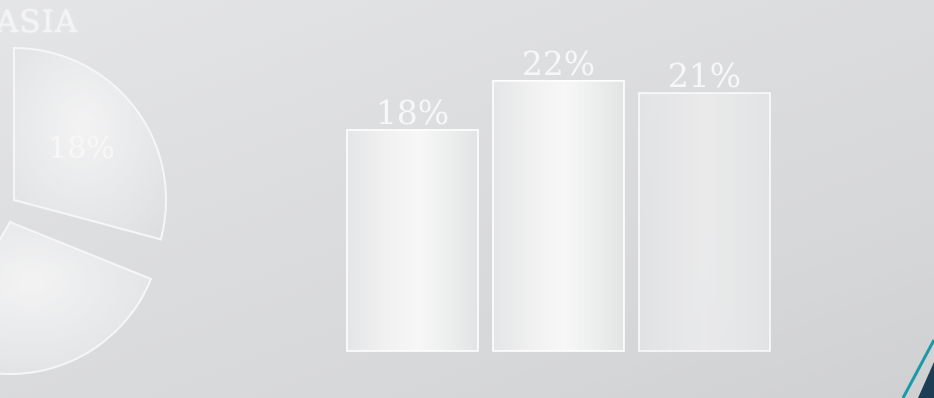 The height and width of the screenshot is (398, 934). I want to click on bar-value-label: 21%, so click(704, 75).